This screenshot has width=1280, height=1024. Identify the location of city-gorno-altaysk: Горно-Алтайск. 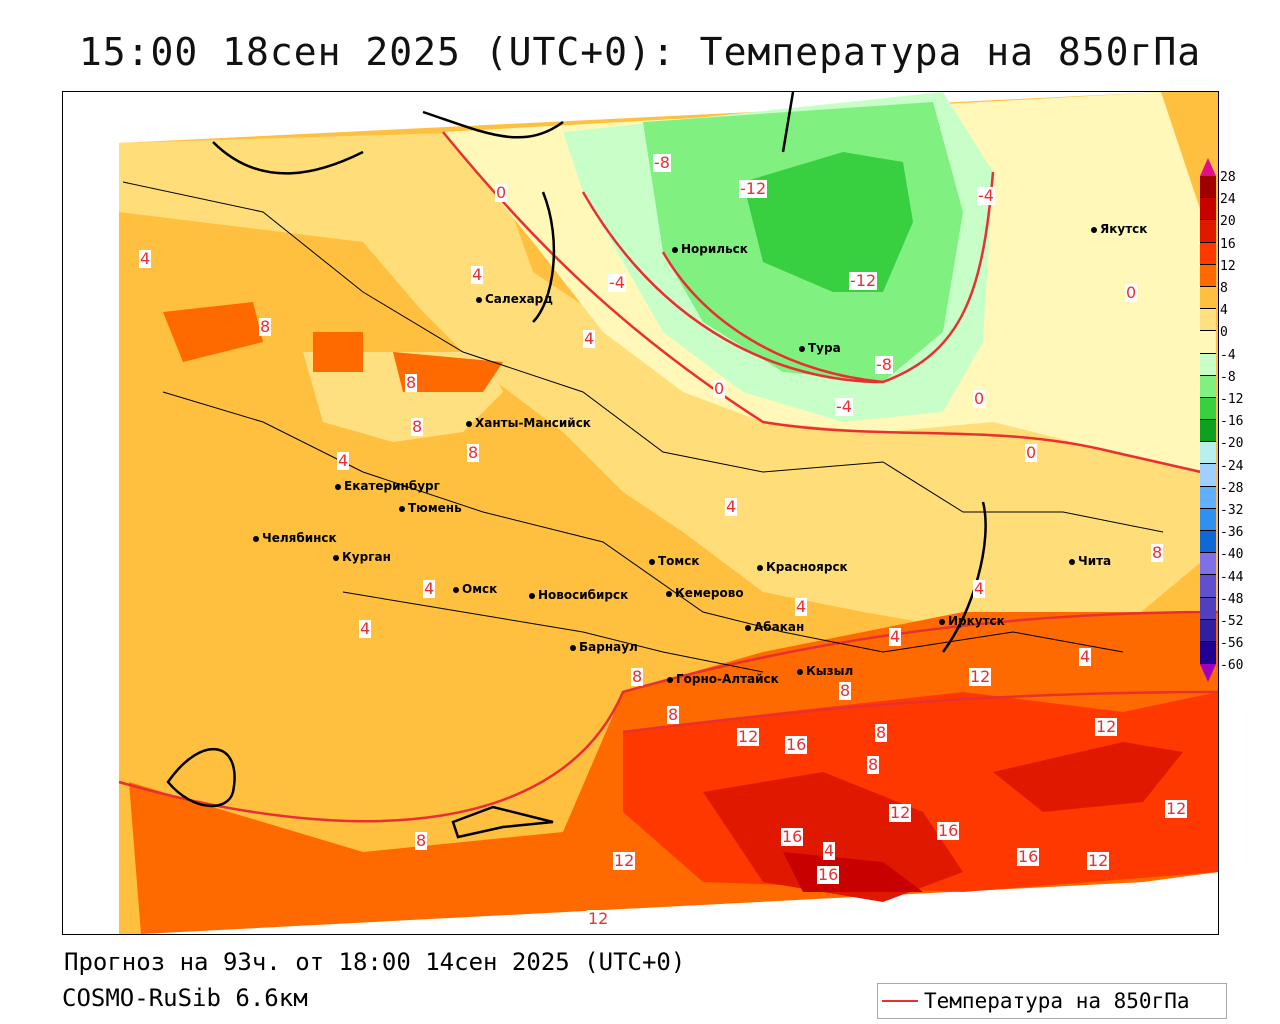
(723, 679).